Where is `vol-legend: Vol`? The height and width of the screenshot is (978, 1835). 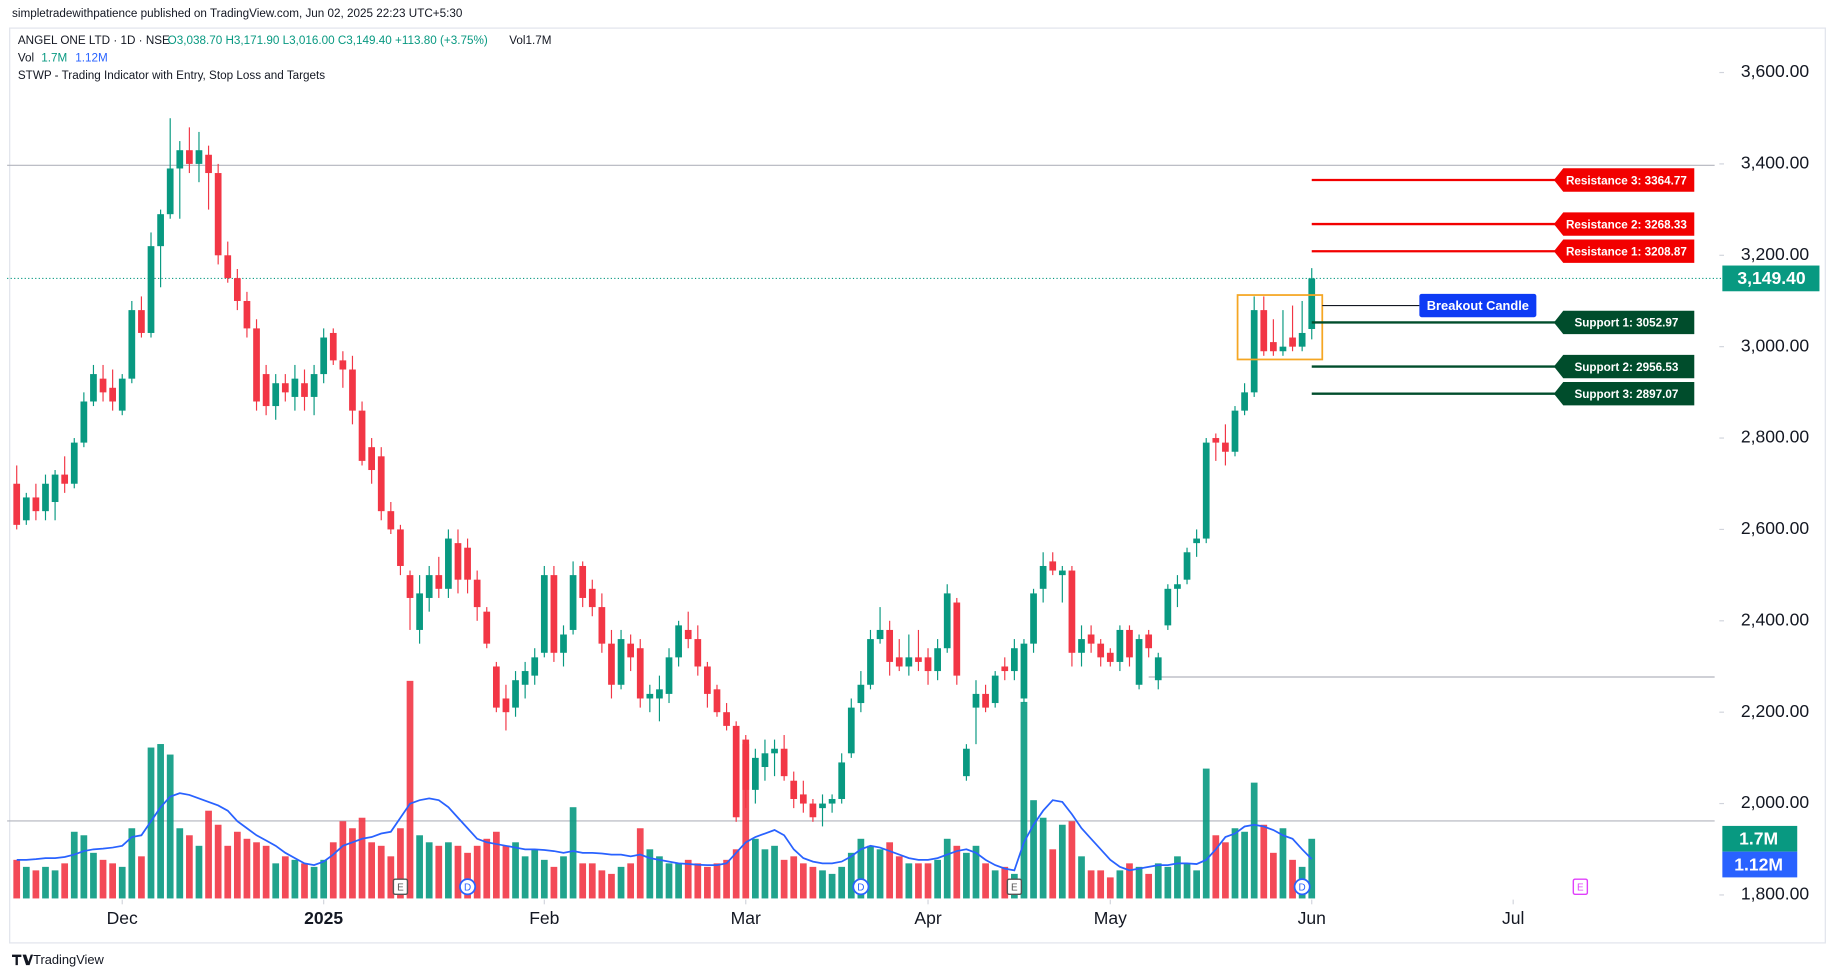 vol-legend: Vol is located at coordinates (26, 58).